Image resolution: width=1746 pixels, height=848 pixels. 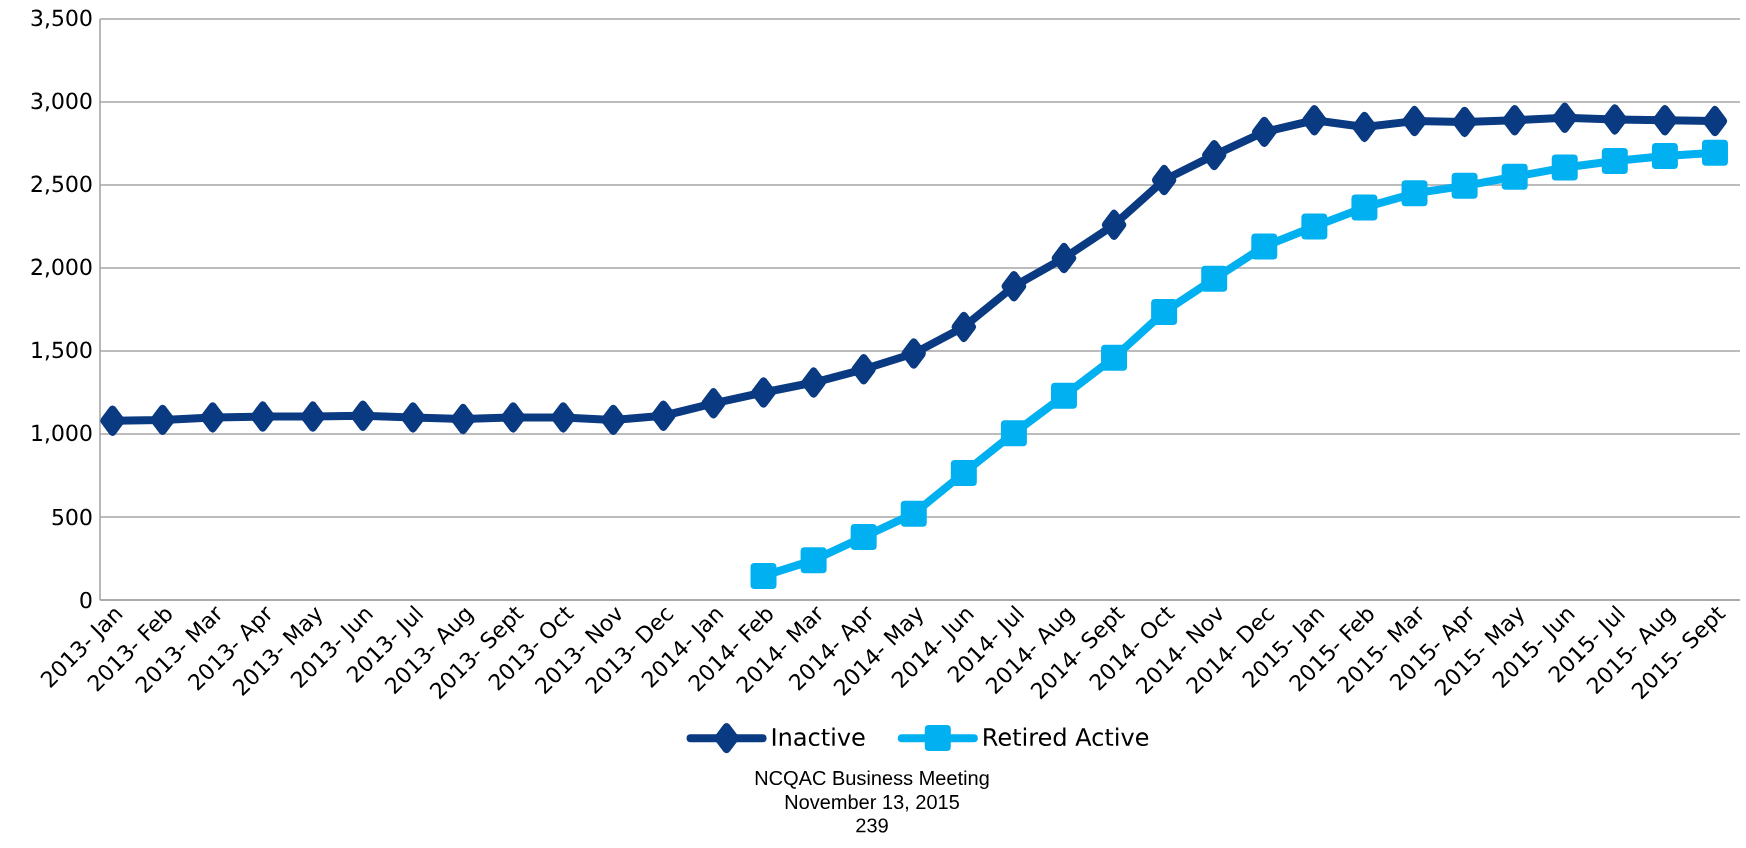 What do you see at coordinates (872, 780) in the screenshot?
I see `text: NCQAC Business Meeting` at bounding box center [872, 780].